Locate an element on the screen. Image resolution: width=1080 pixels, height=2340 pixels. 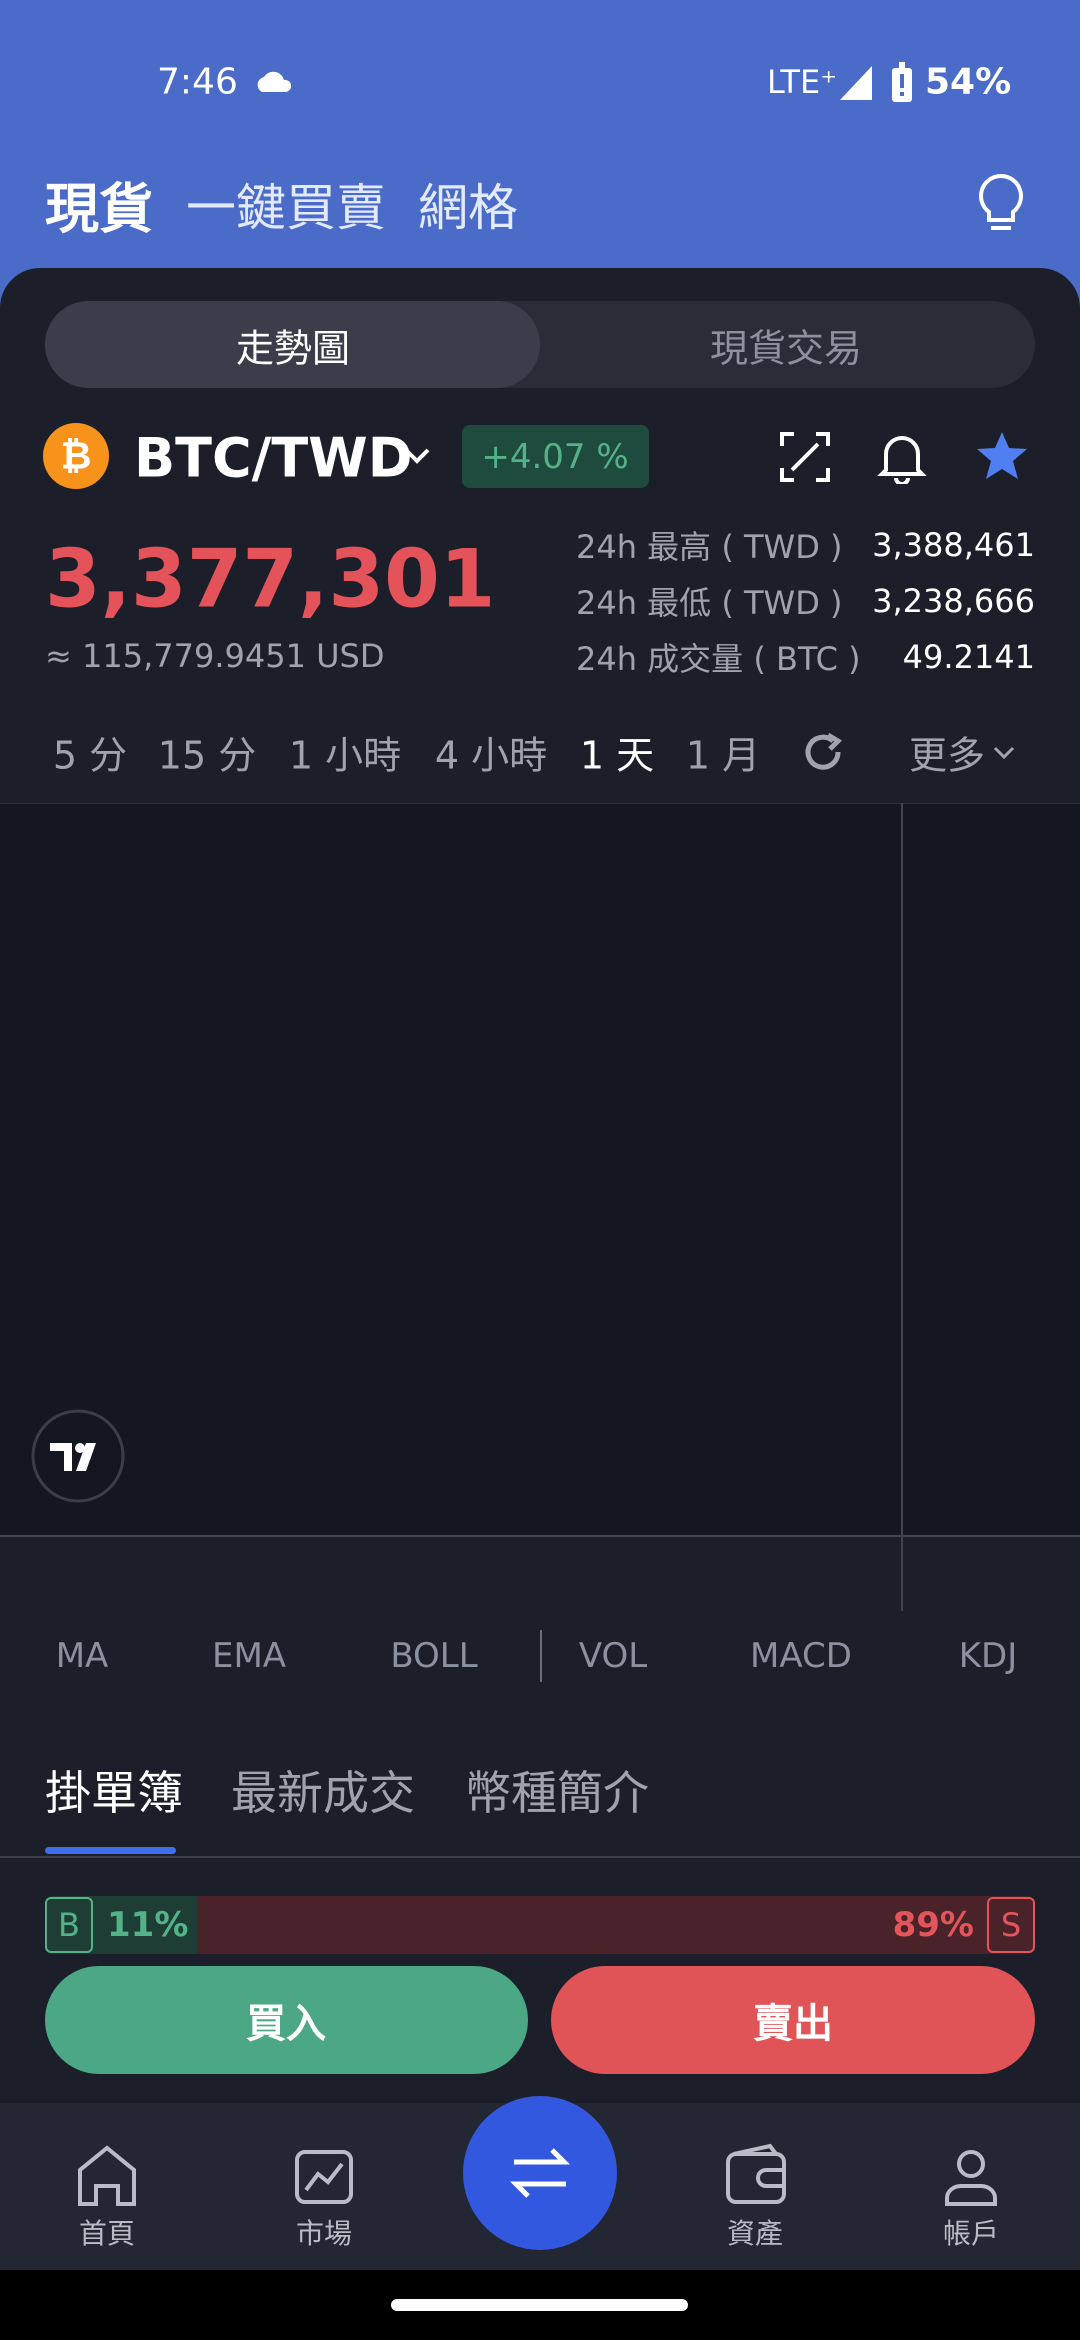
header-bg is located at coordinates (540, 160).